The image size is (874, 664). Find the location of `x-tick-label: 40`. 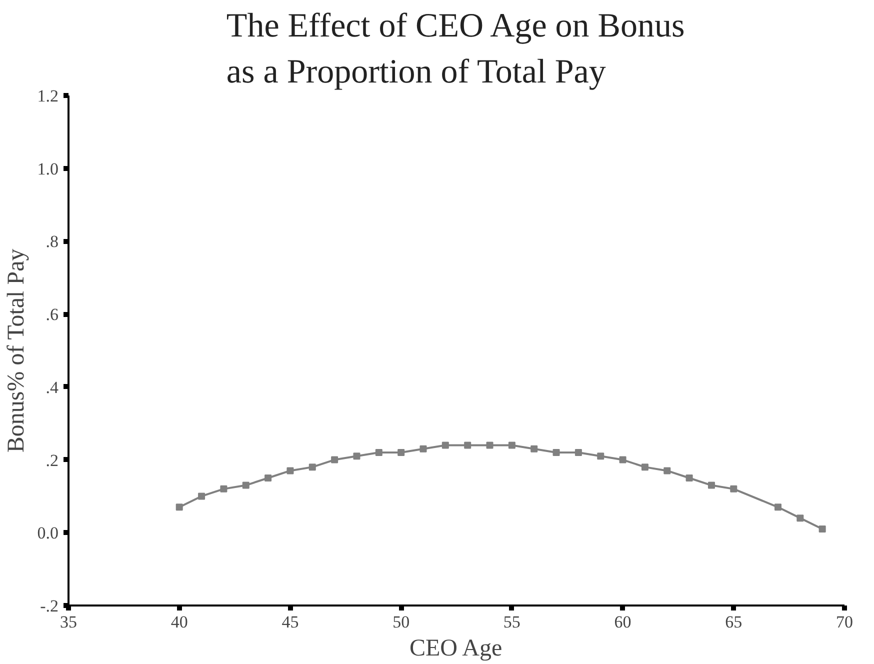

x-tick-label: 40 is located at coordinates (179, 622).